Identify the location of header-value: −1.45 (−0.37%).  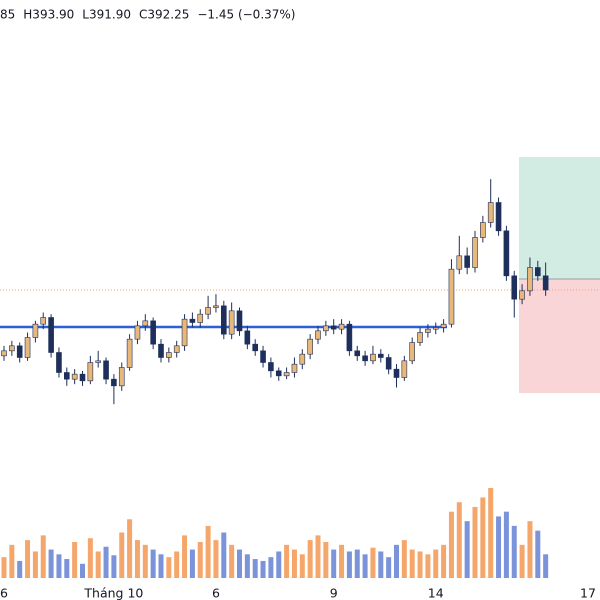
(246, 15).